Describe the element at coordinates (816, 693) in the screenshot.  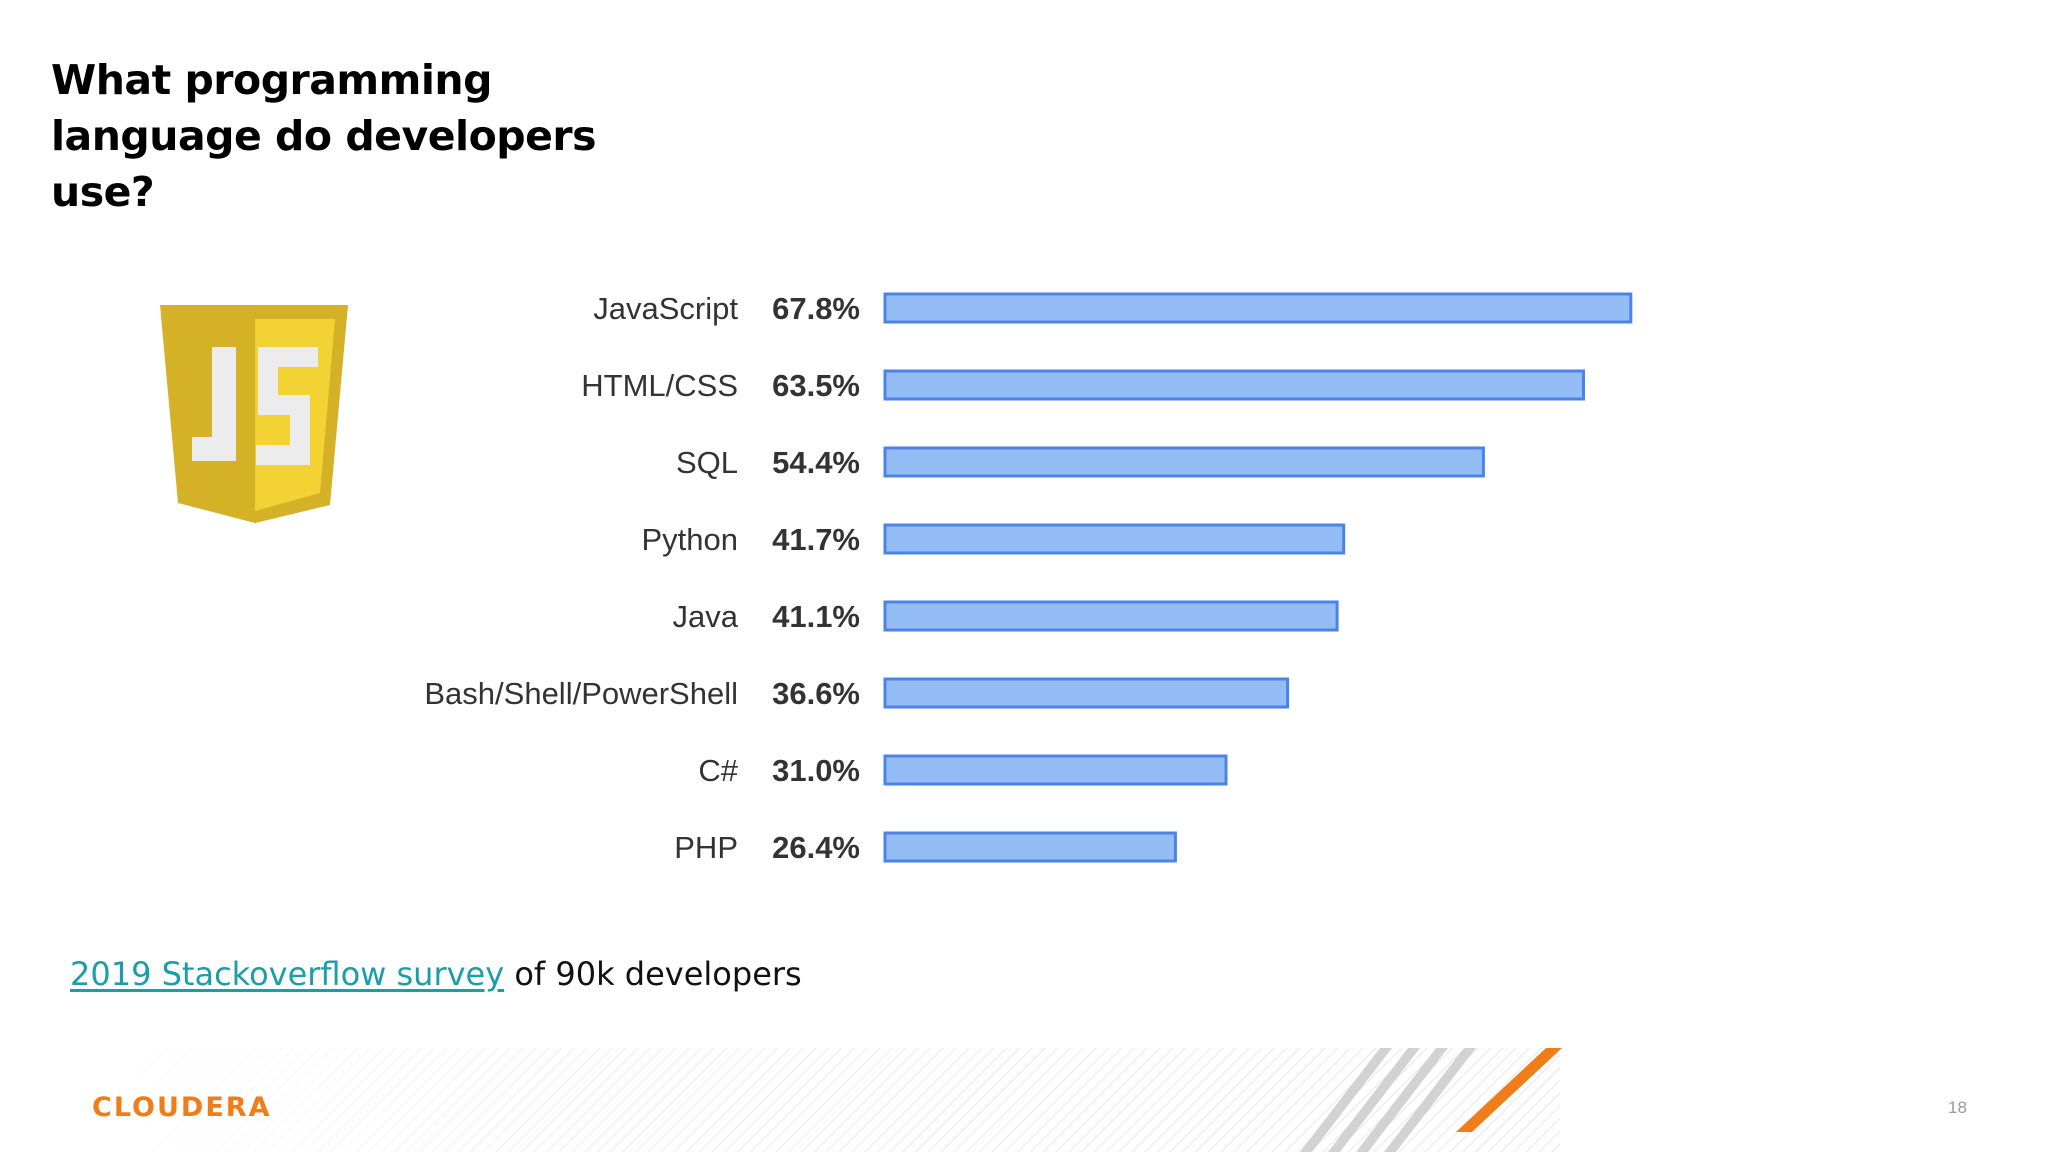
I see `value-label-bash-shell-powershell: 36.6%` at that location.